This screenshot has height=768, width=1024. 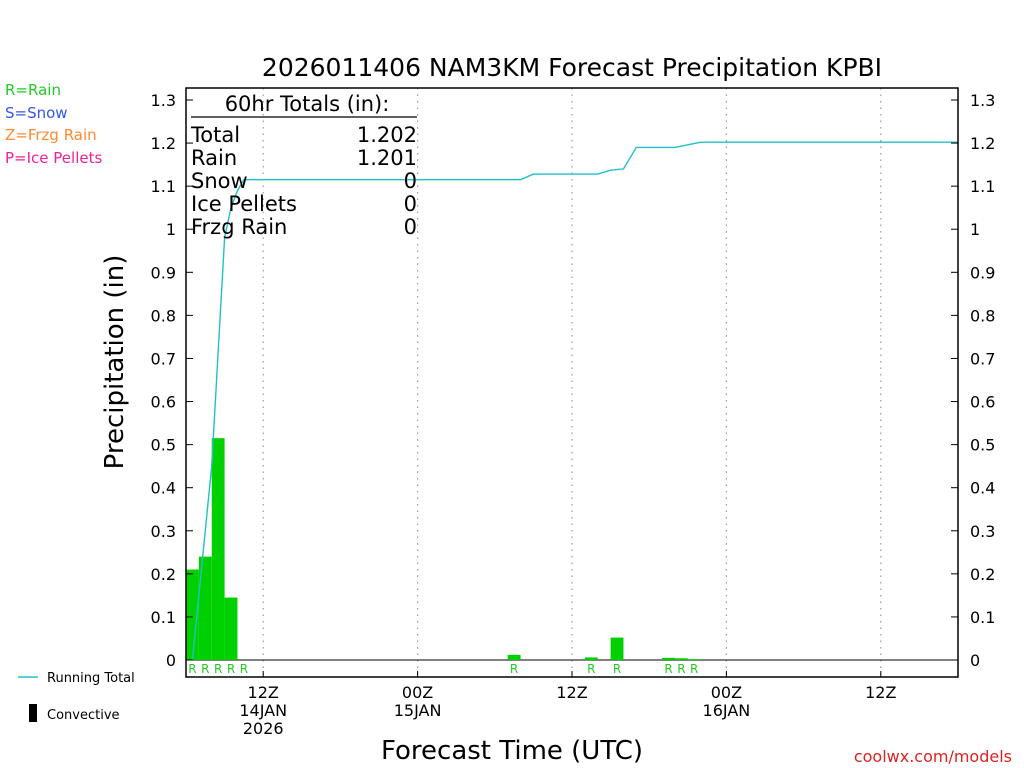 What do you see at coordinates (982, 402) in the screenshot?
I see `y-tick-label-right: 0.6` at bounding box center [982, 402].